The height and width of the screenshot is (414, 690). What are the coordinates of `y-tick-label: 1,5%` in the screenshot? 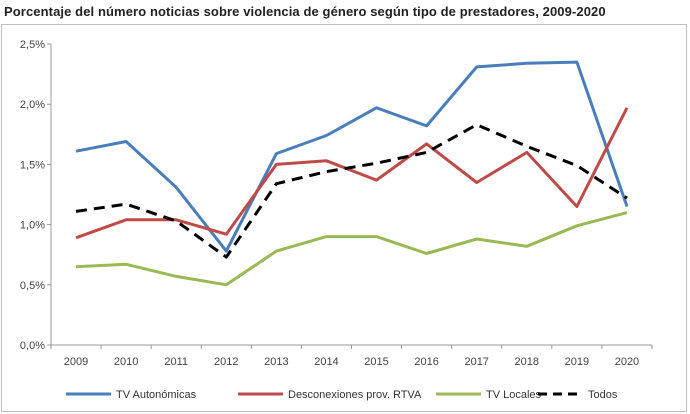 It's located at (32, 165).